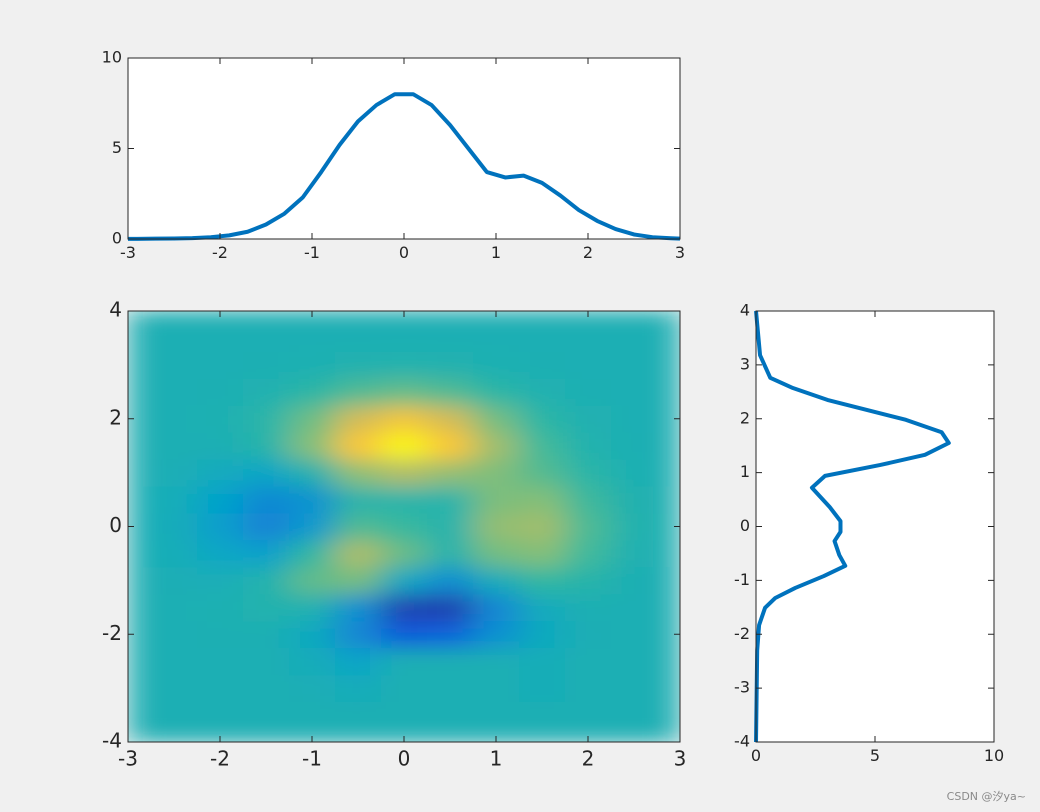  I want to click on axes: -3 -2 -1 0 1 2 3 0 5 10, so click(393, 155).